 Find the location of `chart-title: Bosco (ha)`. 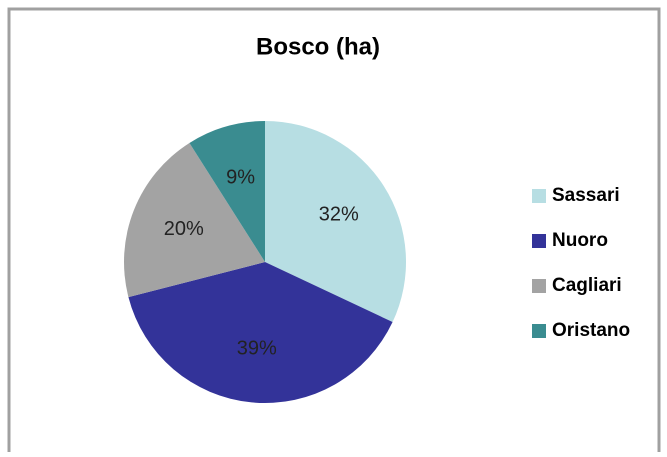

chart-title: Bosco (ha) is located at coordinates (318, 46).